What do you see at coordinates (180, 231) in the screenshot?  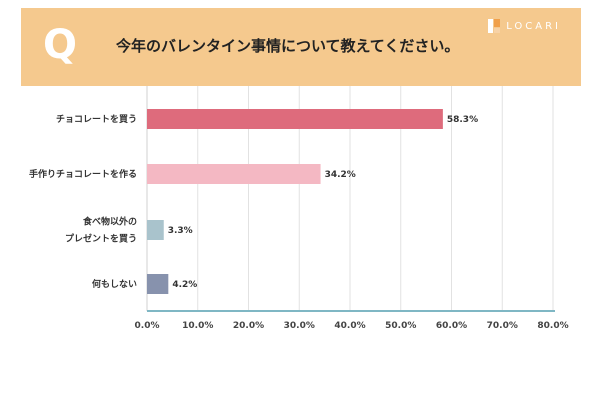 I see `value-label: 3.3%` at bounding box center [180, 231].